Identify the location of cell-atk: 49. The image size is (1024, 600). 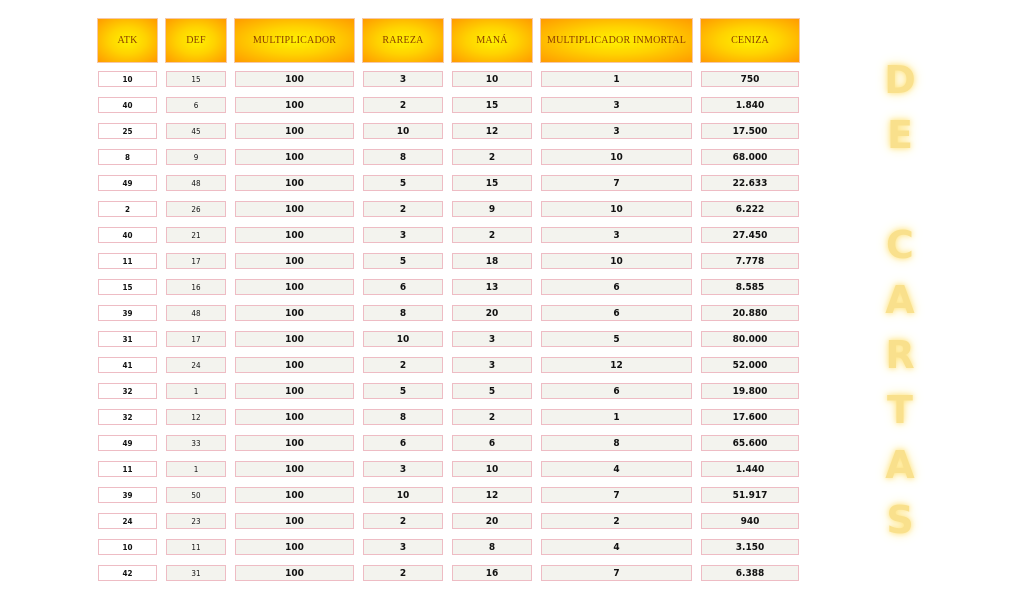
(127, 443).